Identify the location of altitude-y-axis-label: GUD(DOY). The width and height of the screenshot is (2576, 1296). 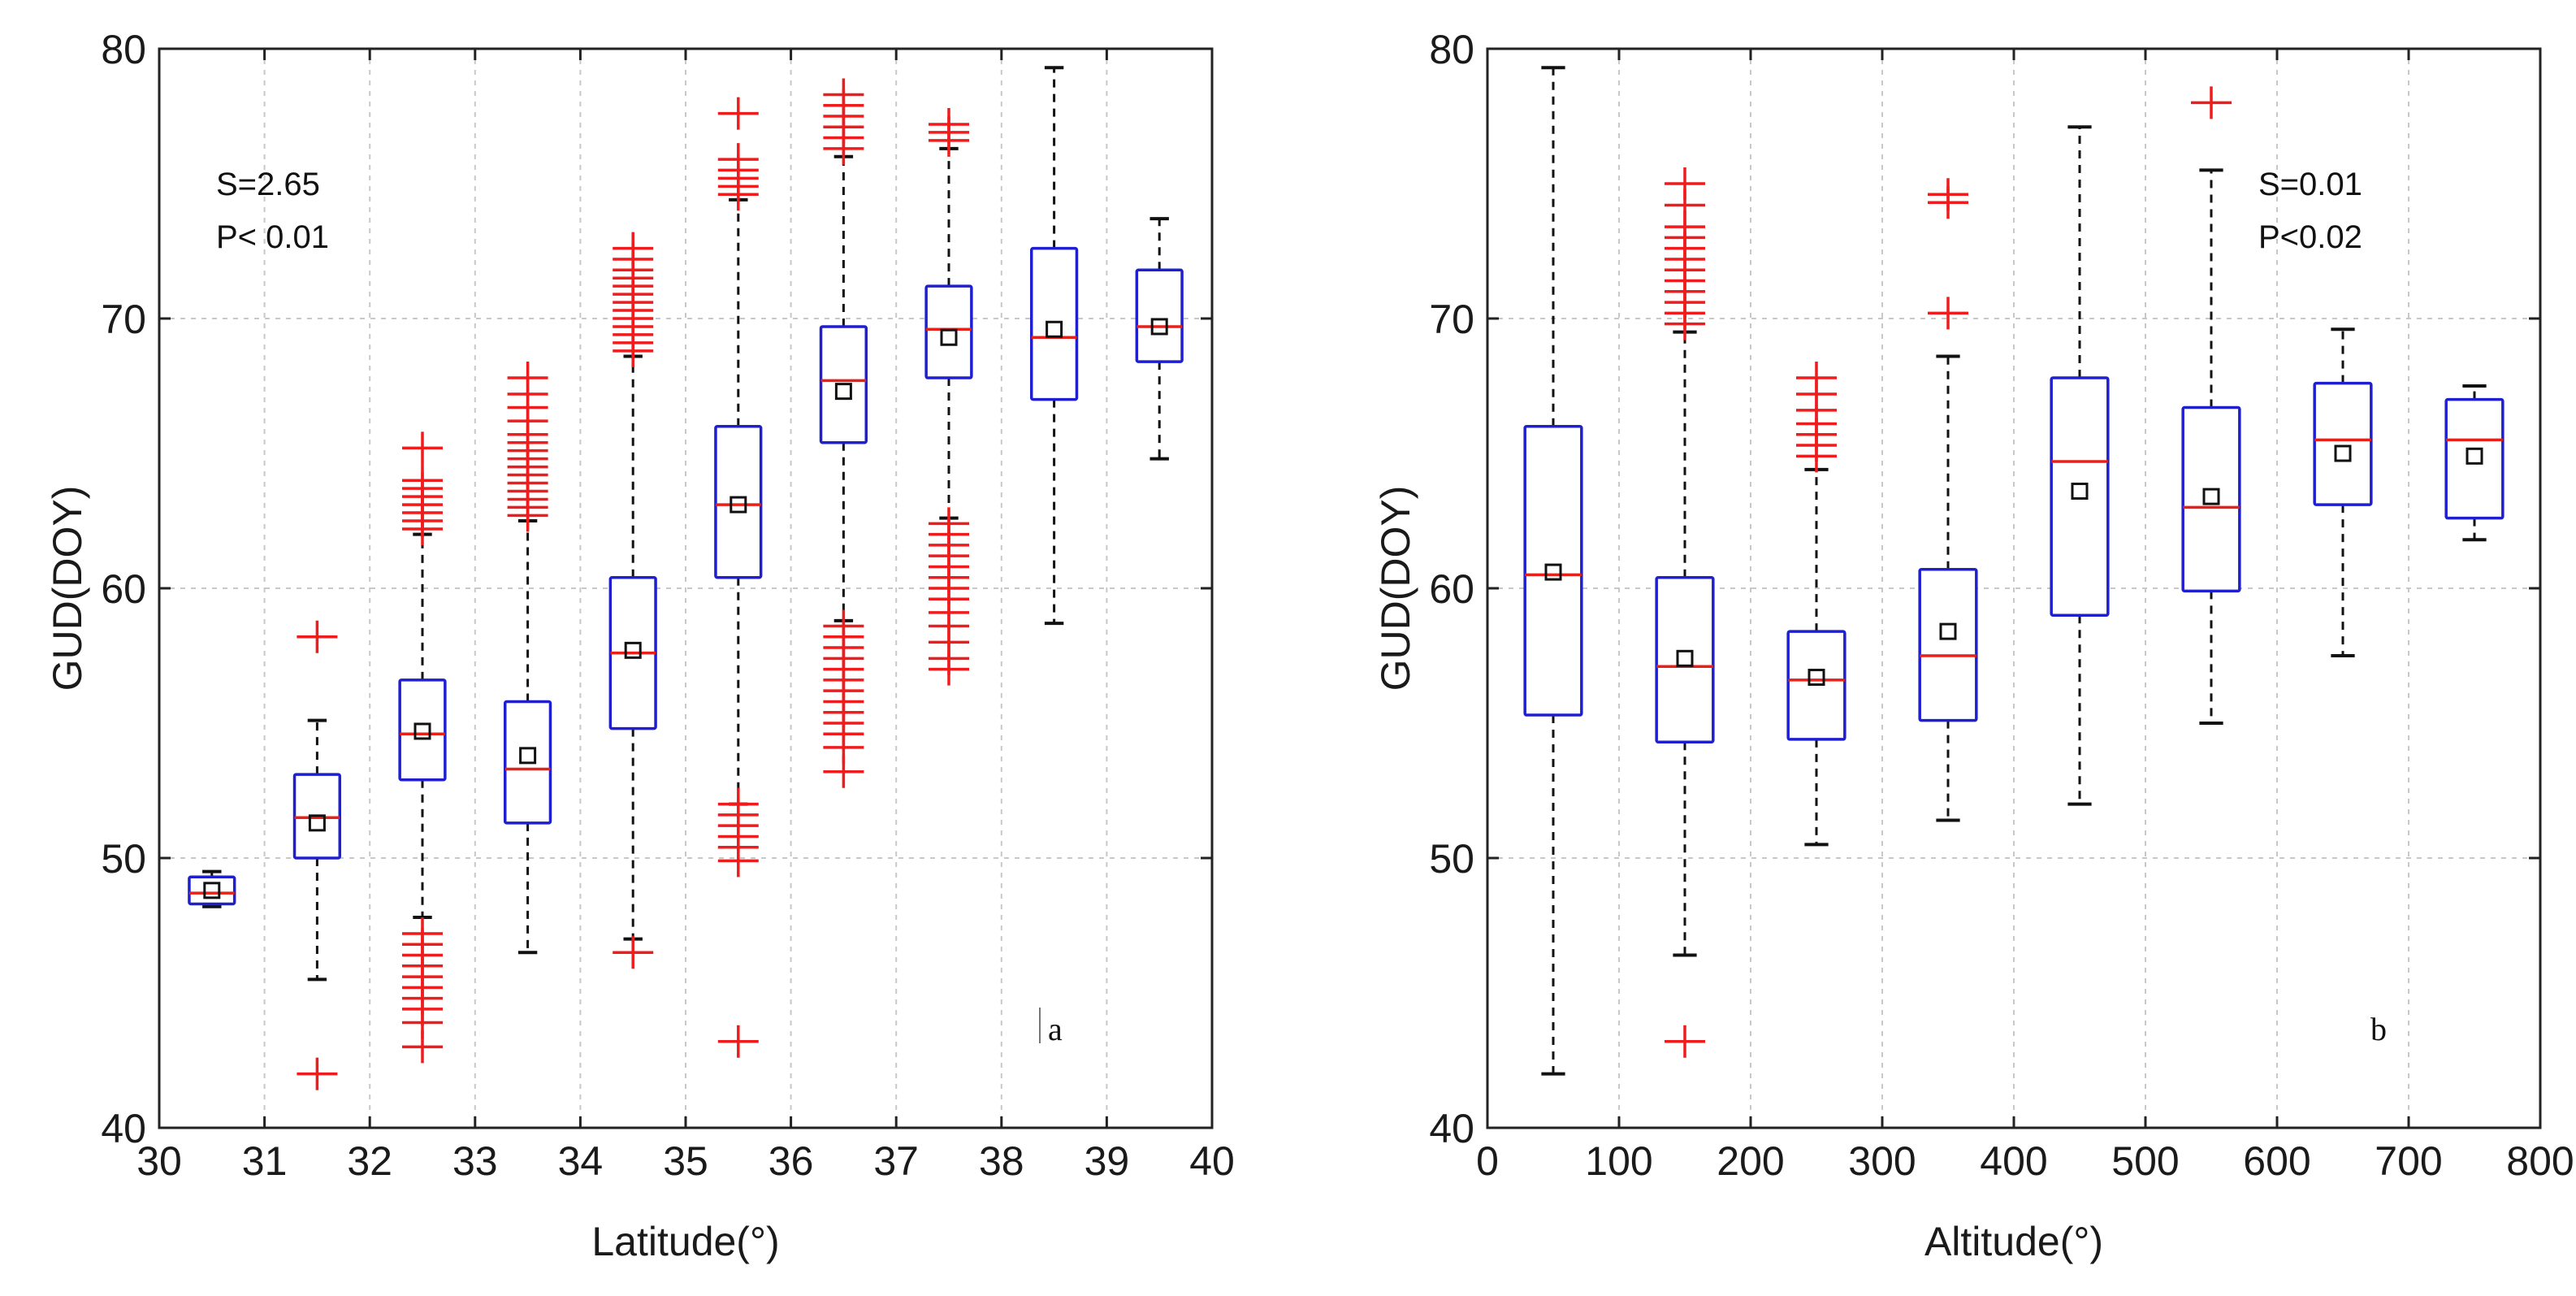
(1395, 588).